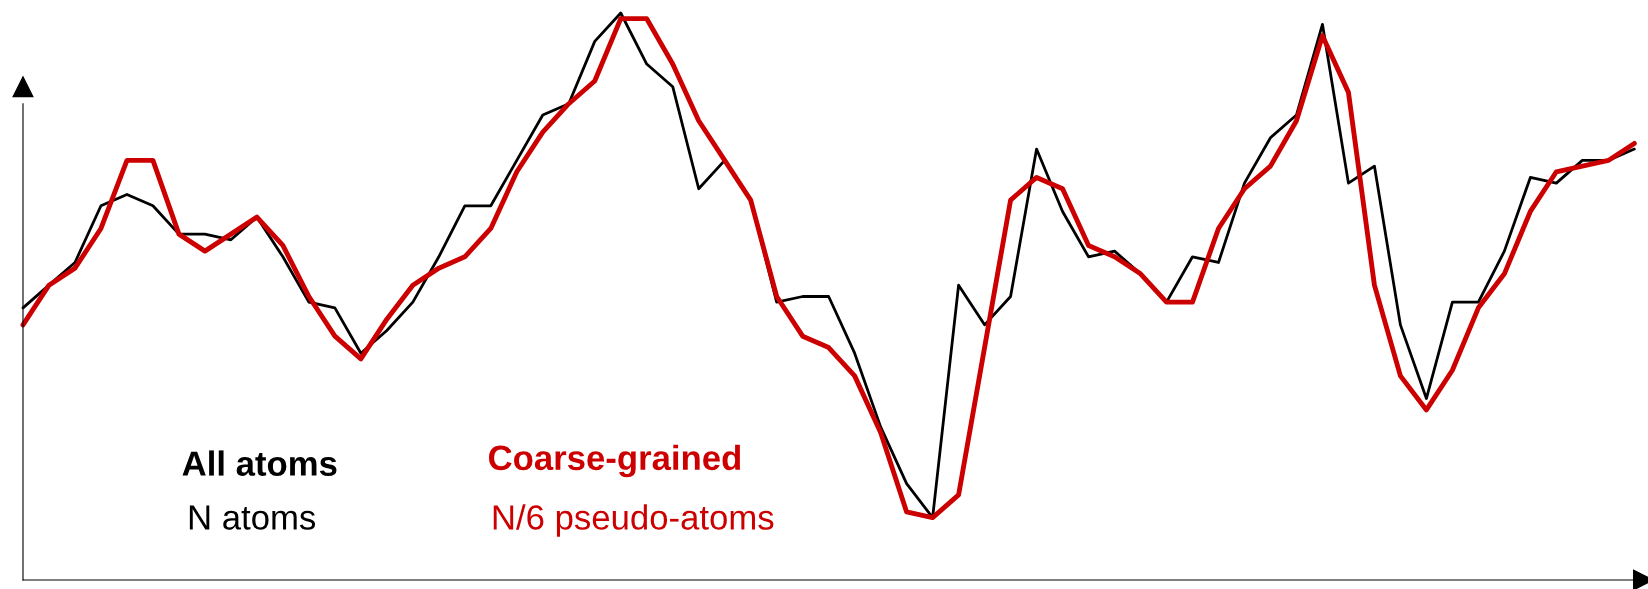 Image resolution: width=1648 pixels, height=589 pixels. What do you see at coordinates (633, 520) in the screenshot?
I see `annotation: N/6 pseudo-atoms` at bounding box center [633, 520].